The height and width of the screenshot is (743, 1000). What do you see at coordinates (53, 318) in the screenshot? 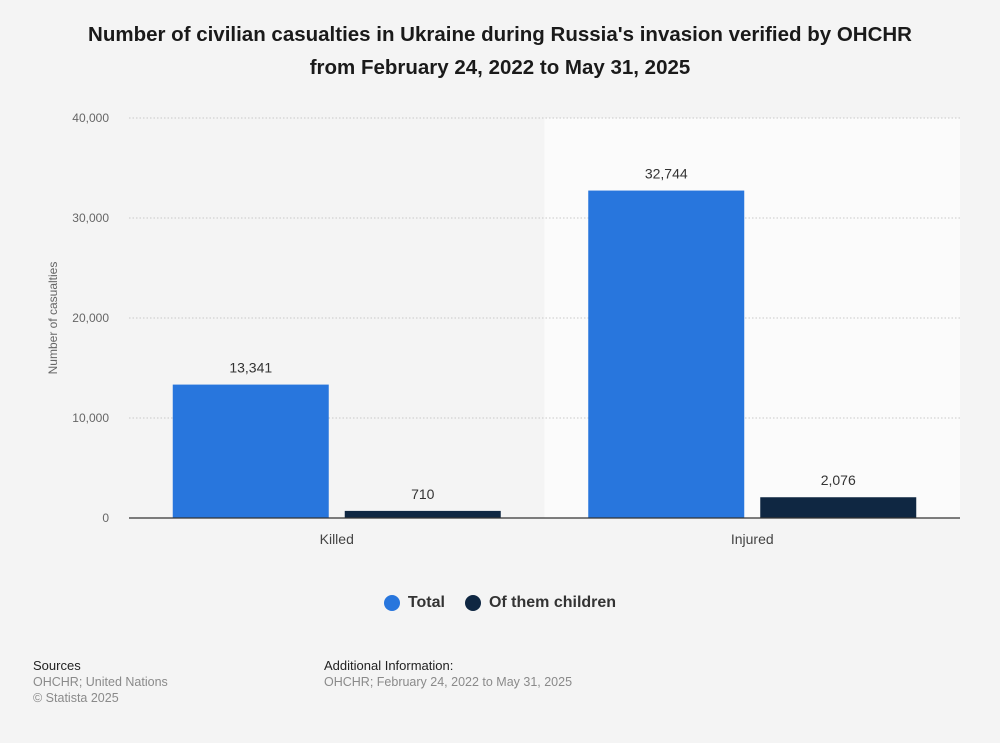
I see `y-axis-label: Number of casualties` at bounding box center [53, 318].